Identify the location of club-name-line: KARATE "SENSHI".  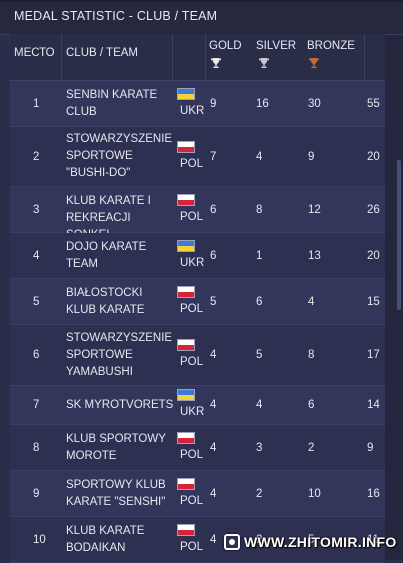
(116, 502).